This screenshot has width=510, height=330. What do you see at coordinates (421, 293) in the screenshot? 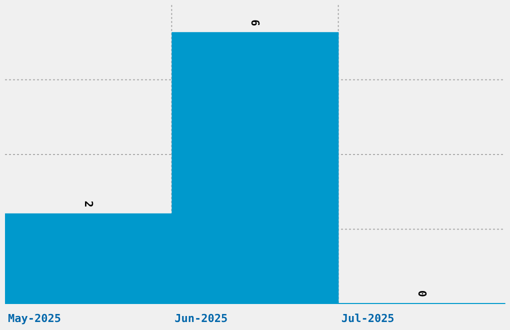
I see `data-label: 0` at bounding box center [421, 293].